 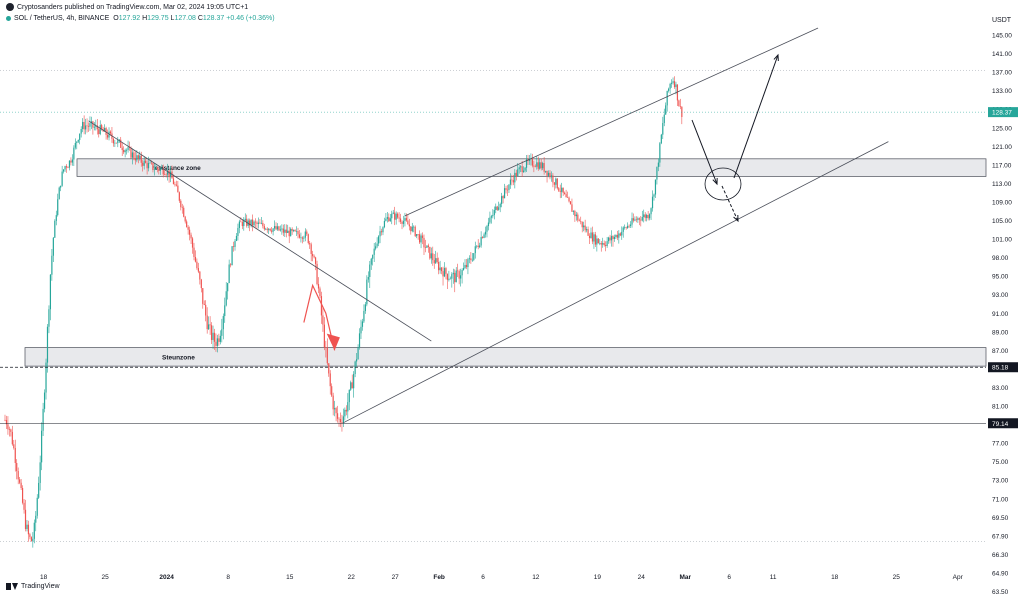 What do you see at coordinates (1002, 54) in the screenshot?
I see `y-tick-label: 141.00` at bounding box center [1002, 54].